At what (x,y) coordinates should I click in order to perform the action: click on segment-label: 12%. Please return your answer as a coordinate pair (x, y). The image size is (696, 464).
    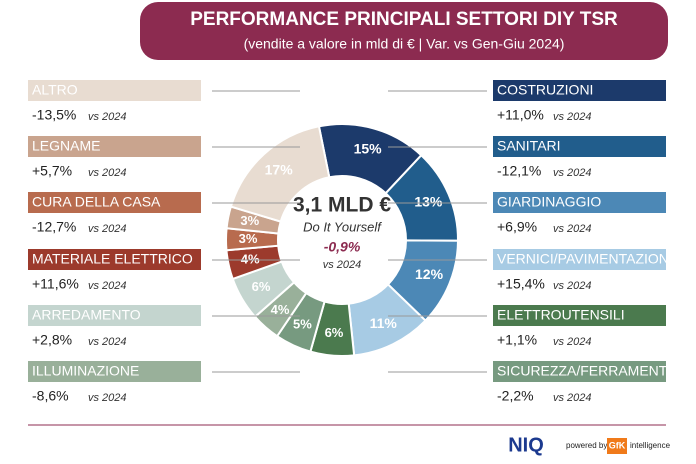
    Looking at the image, I should click on (429, 274).